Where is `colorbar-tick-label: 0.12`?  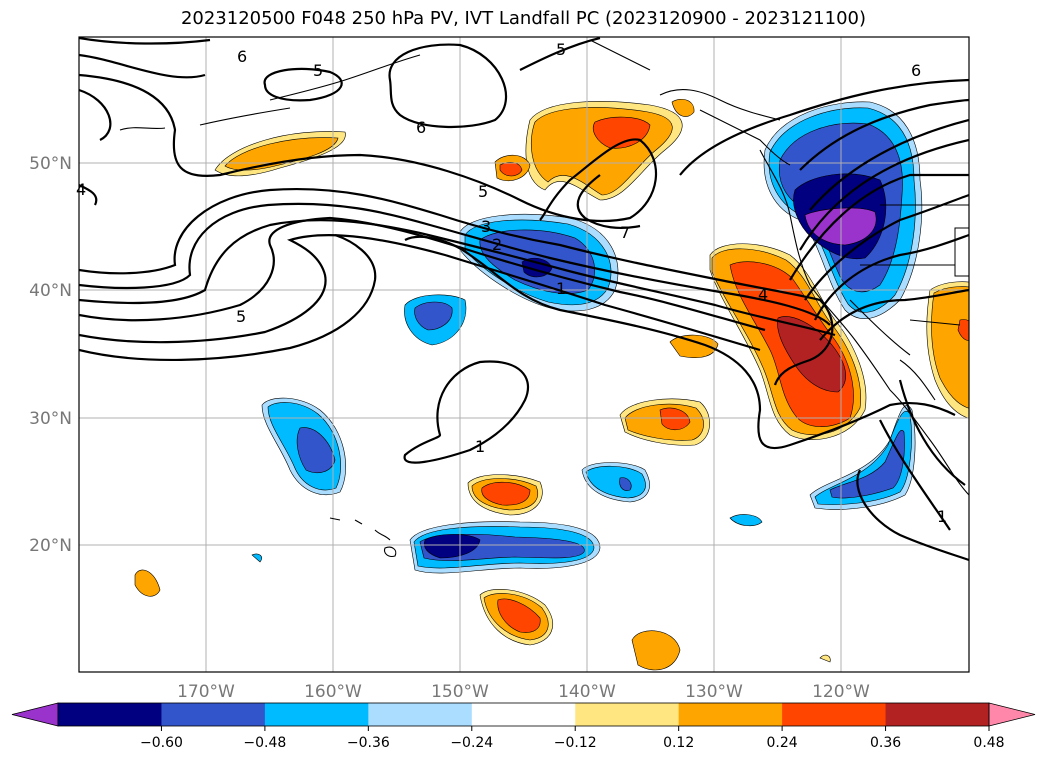
colorbar-tick-label: 0.12 is located at coordinates (678, 743).